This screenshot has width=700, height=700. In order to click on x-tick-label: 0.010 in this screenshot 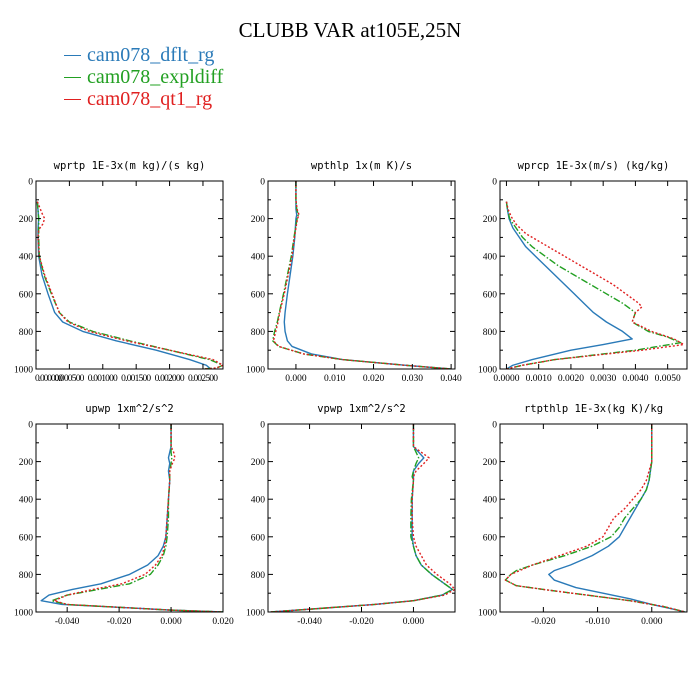, I will do `click(335, 379)`.